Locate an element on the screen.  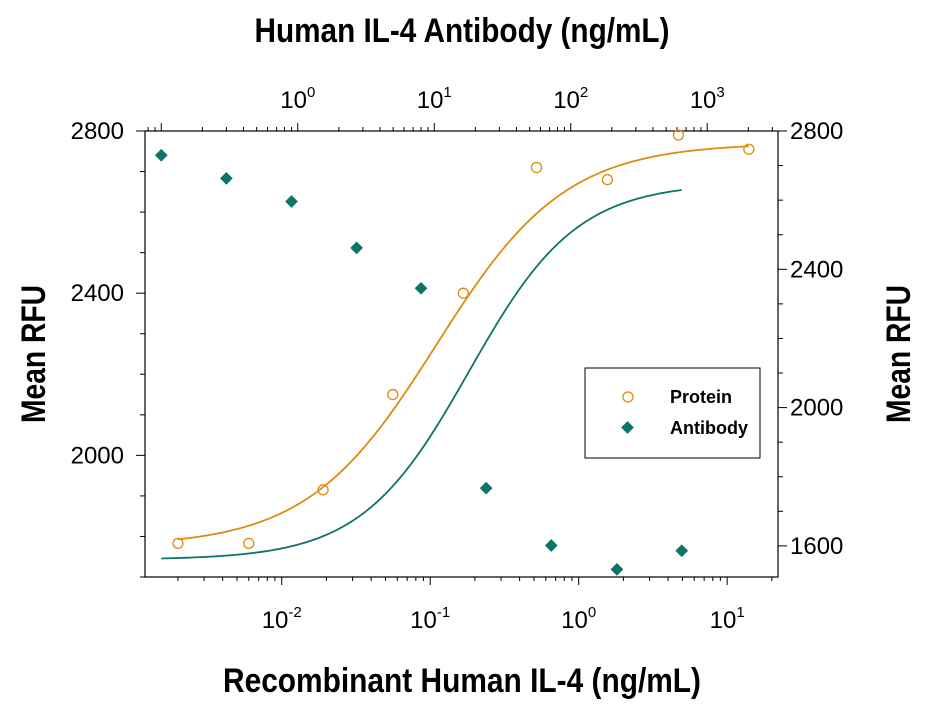
top-x-tick-exponent: 3 is located at coordinates (720, 92).